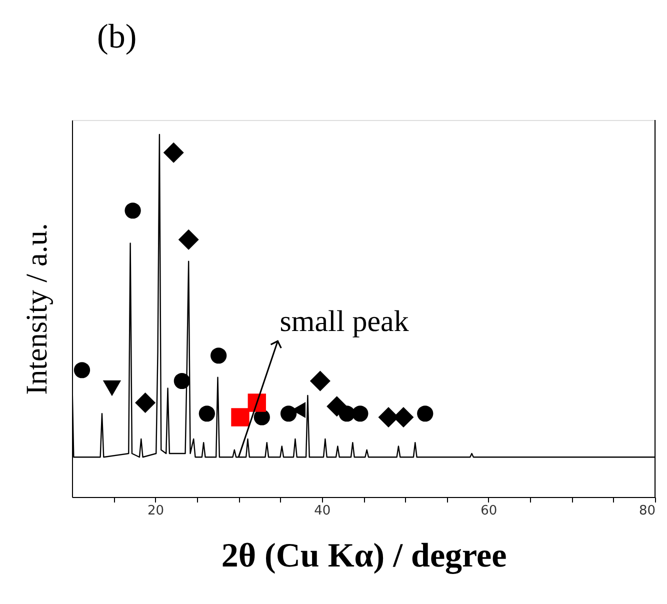 Image resolution: width=667 pixels, height=604 pixels. Describe the element at coordinates (647, 511) in the screenshot. I see `x-tick-label: 80` at that location.